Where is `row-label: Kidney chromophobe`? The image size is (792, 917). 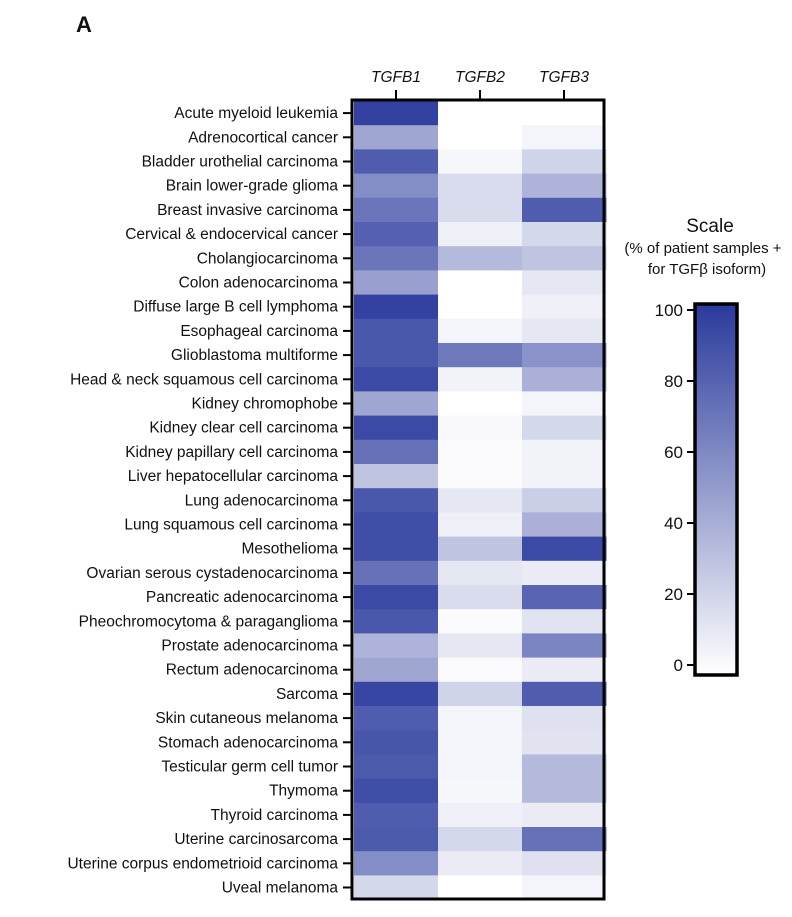 row-label: Kidney chromophobe is located at coordinates (265, 404).